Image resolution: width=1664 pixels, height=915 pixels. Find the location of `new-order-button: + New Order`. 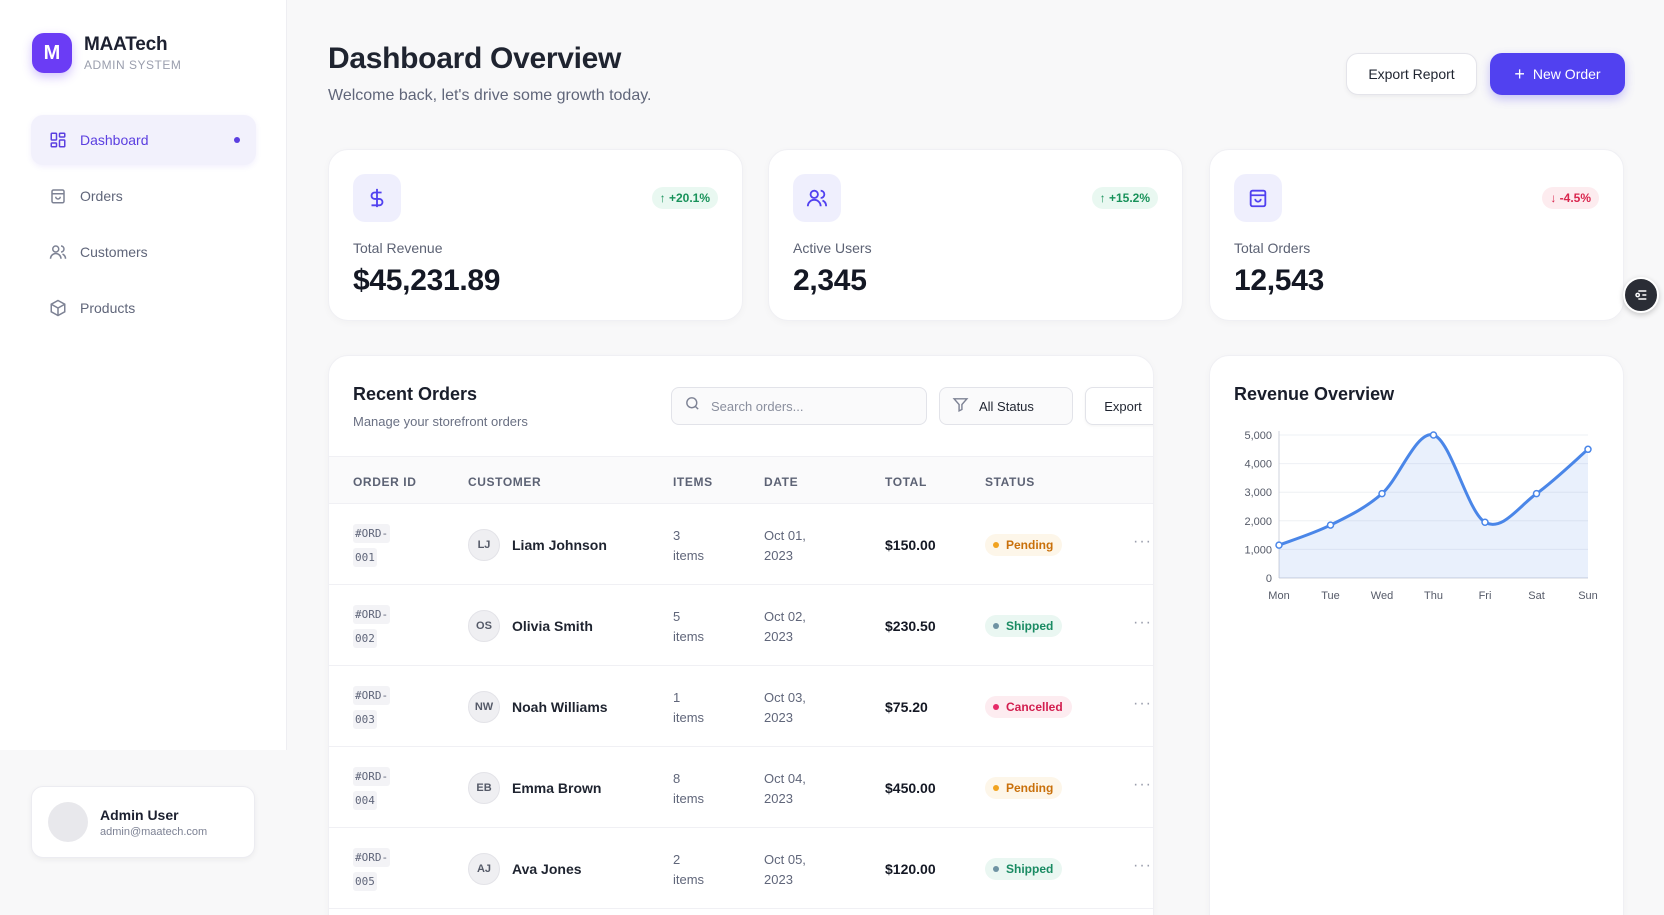

new-order-button: + New Order is located at coordinates (1557, 74).